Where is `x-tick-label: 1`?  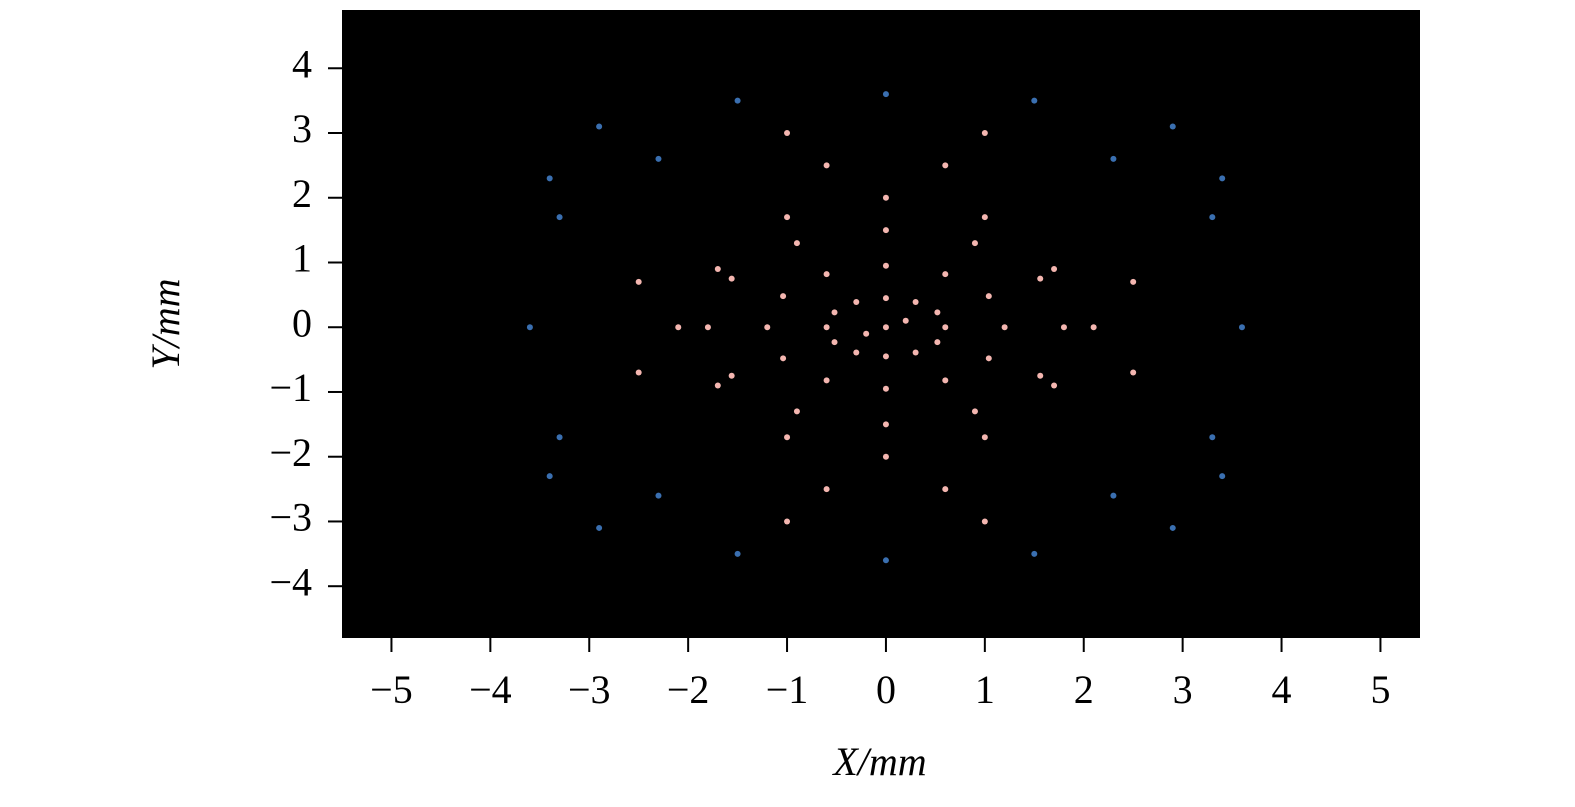 x-tick-label: 1 is located at coordinates (985, 689).